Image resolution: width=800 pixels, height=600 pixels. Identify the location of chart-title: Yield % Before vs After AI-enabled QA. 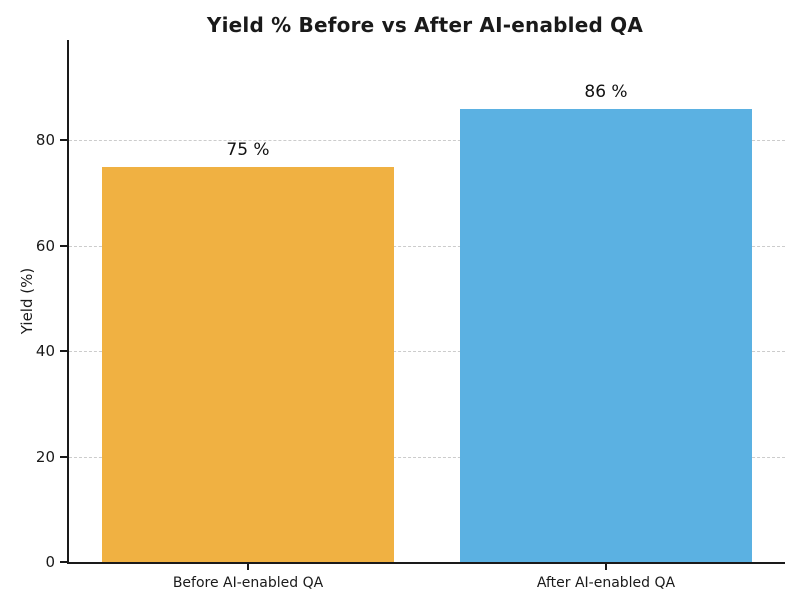
(425, 25).